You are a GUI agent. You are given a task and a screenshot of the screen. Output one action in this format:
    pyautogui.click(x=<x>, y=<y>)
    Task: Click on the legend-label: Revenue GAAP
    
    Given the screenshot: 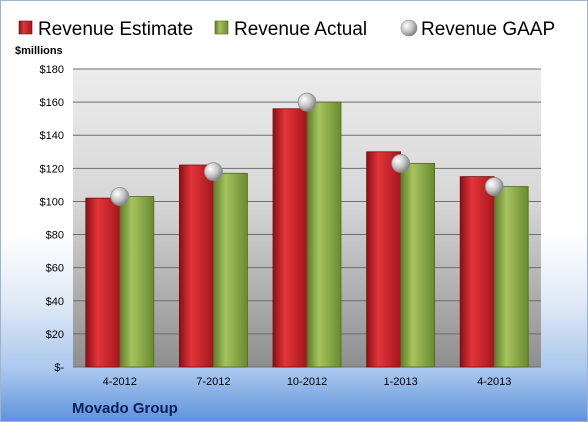 What is the action you would take?
    pyautogui.click(x=488, y=29)
    